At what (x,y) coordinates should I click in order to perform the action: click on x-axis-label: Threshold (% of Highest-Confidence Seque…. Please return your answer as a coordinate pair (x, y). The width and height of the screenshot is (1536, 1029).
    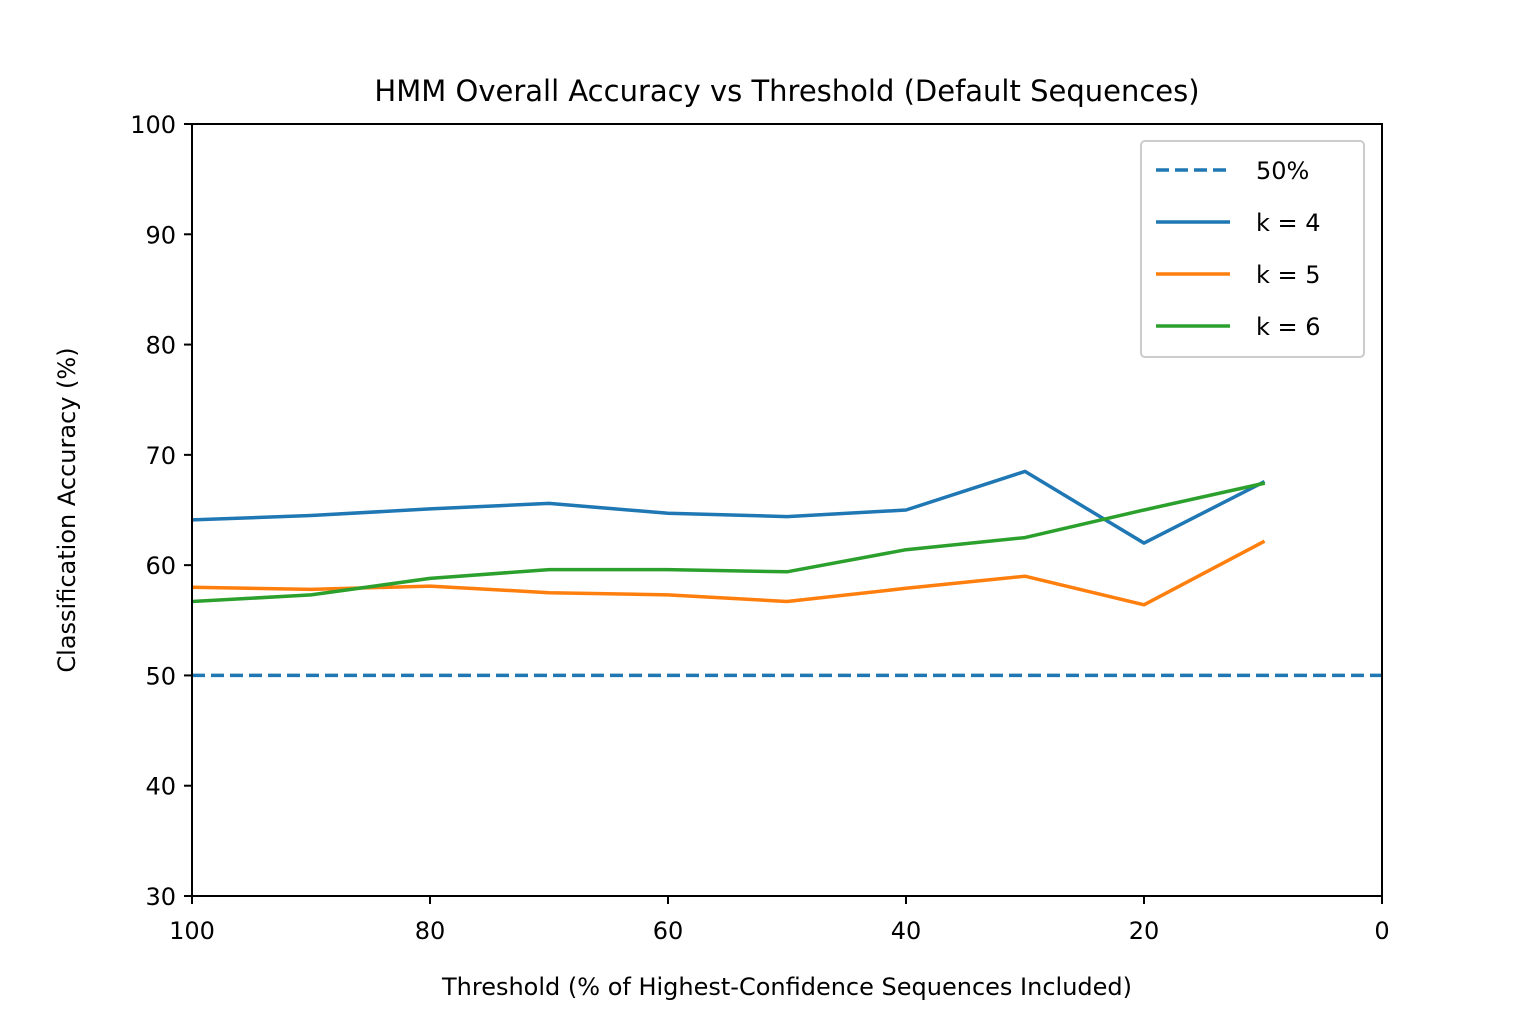
    Looking at the image, I should click on (786, 987).